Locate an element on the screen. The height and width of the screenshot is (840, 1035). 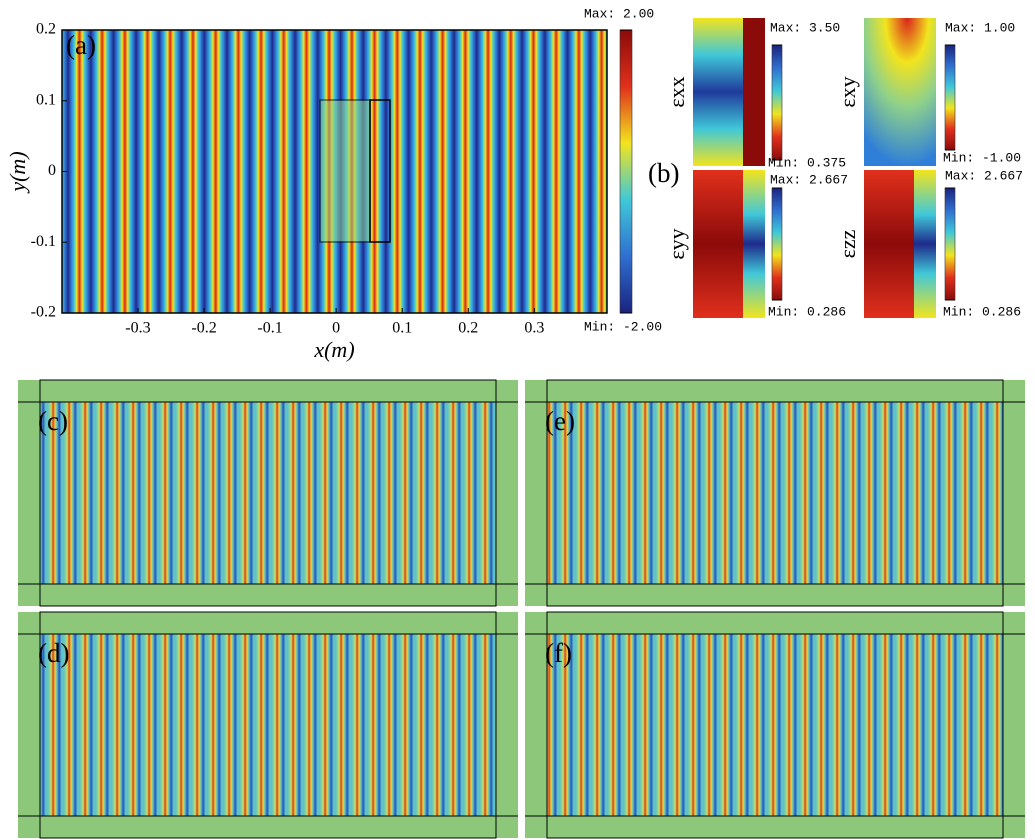
y-axis-label: y(m) is located at coordinates (17, 172).